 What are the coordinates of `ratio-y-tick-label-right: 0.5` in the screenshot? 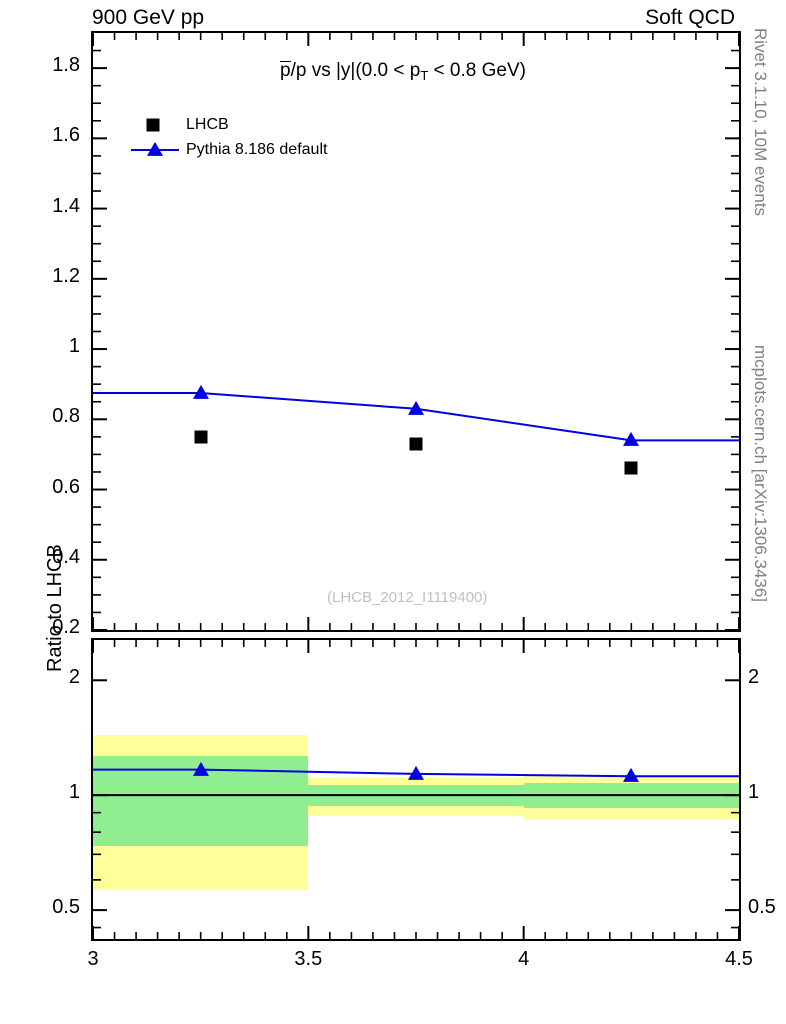 It's located at (762, 907).